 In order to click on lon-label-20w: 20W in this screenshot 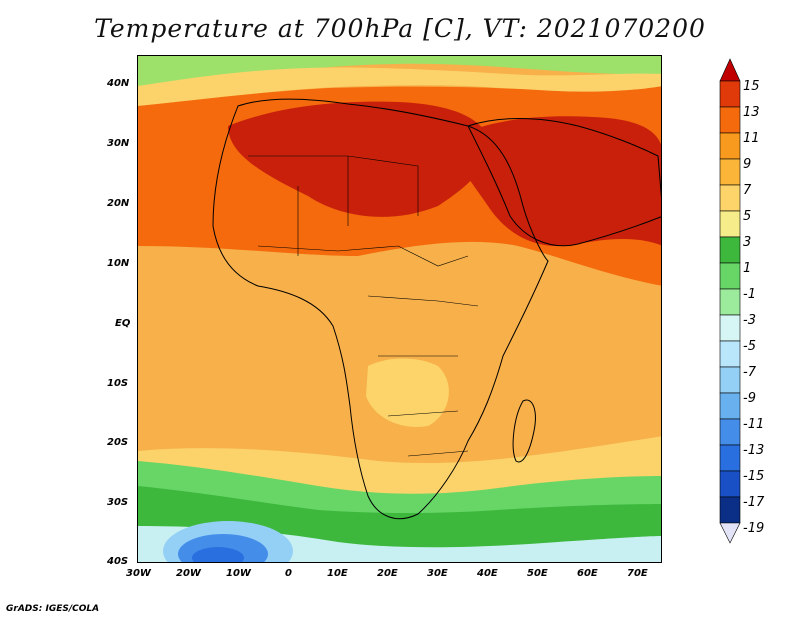, I will do `click(188, 573)`.